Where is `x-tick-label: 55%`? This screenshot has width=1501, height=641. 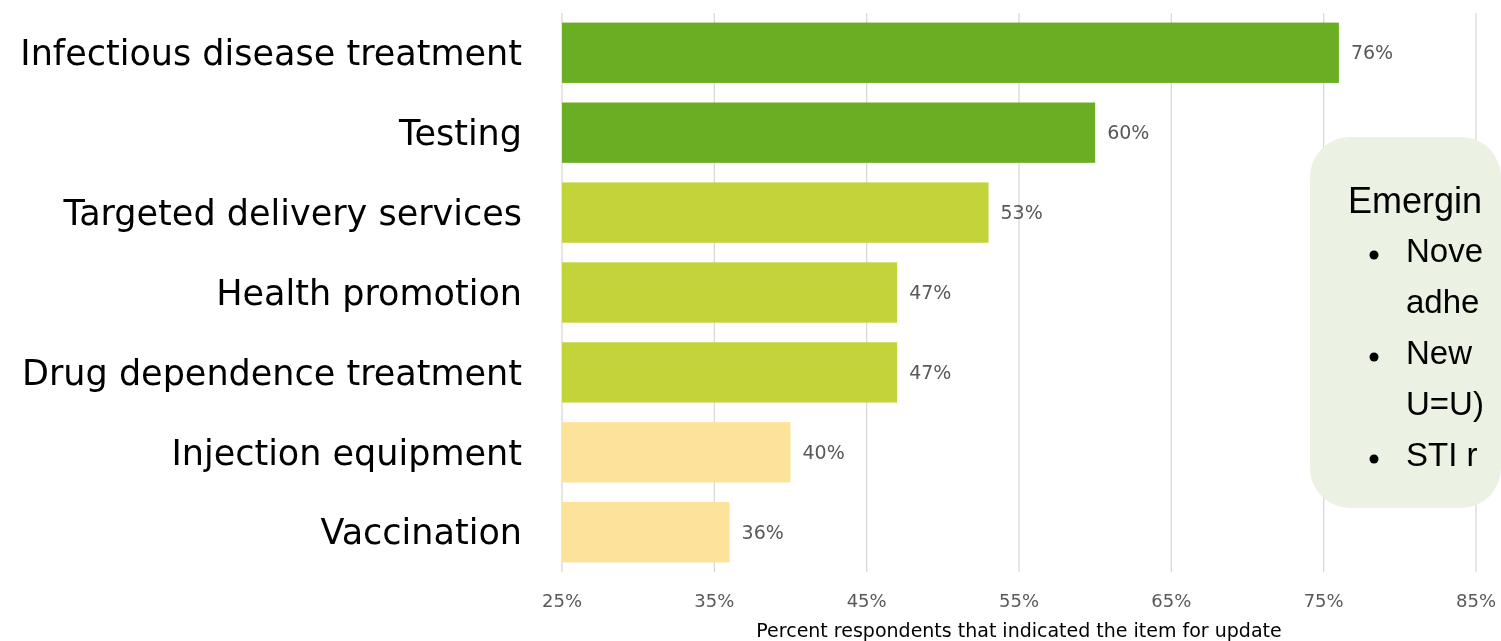
x-tick-label: 55% is located at coordinates (1019, 600).